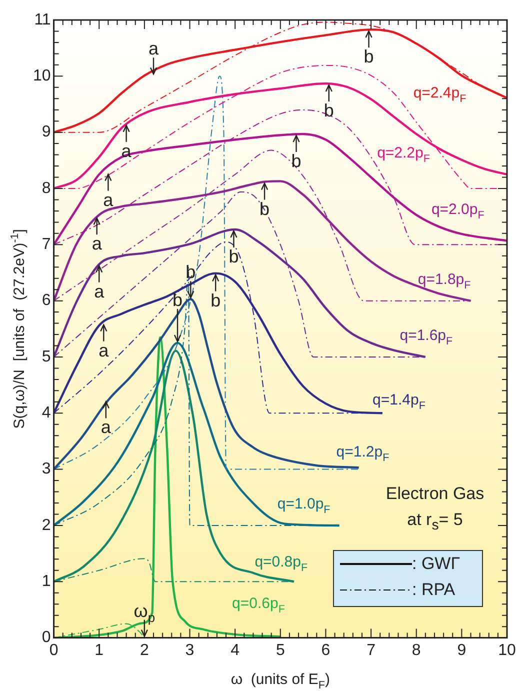  I want to click on x-tick-label: 7, so click(371, 650).